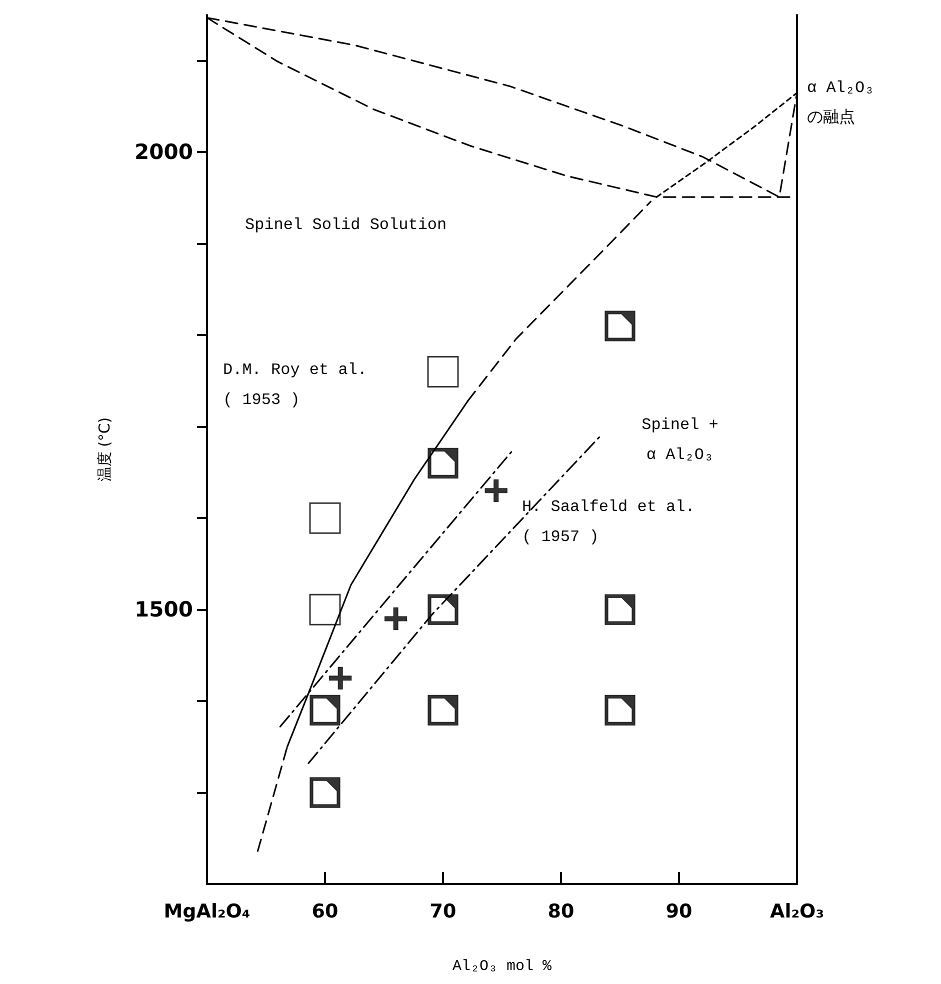 Image resolution: width=941 pixels, height=984 pixels. I want to click on x-tick-label: Al₂O₃, so click(797, 911).